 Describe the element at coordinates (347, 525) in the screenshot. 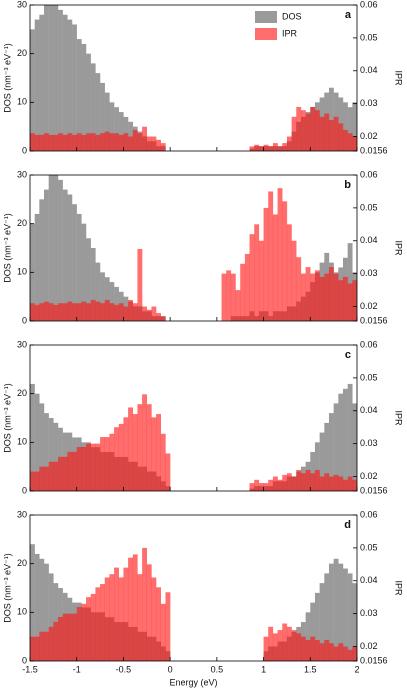

I see `panel-label: d` at that location.